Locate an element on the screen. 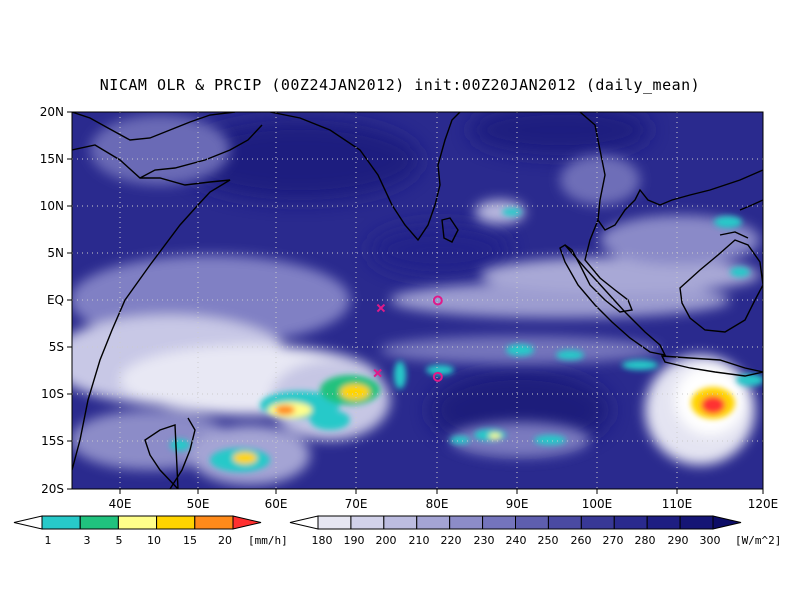 Image resolution: width=800 pixels, height=600 pixels. olr-cbar-label: 300 is located at coordinates (710, 540).